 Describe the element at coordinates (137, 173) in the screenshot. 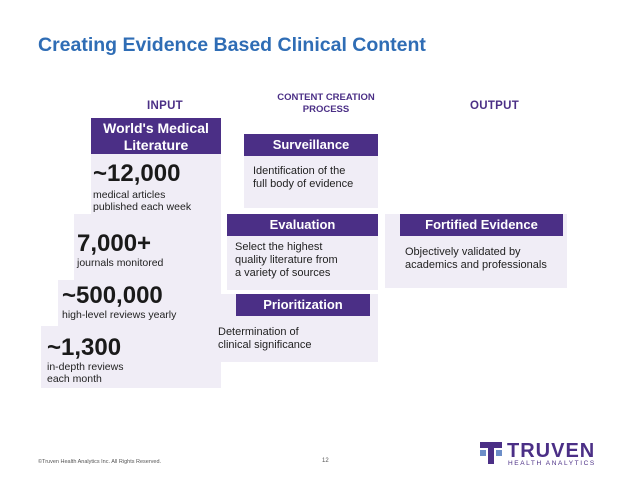

I see `stat-number: ~12,000` at that location.